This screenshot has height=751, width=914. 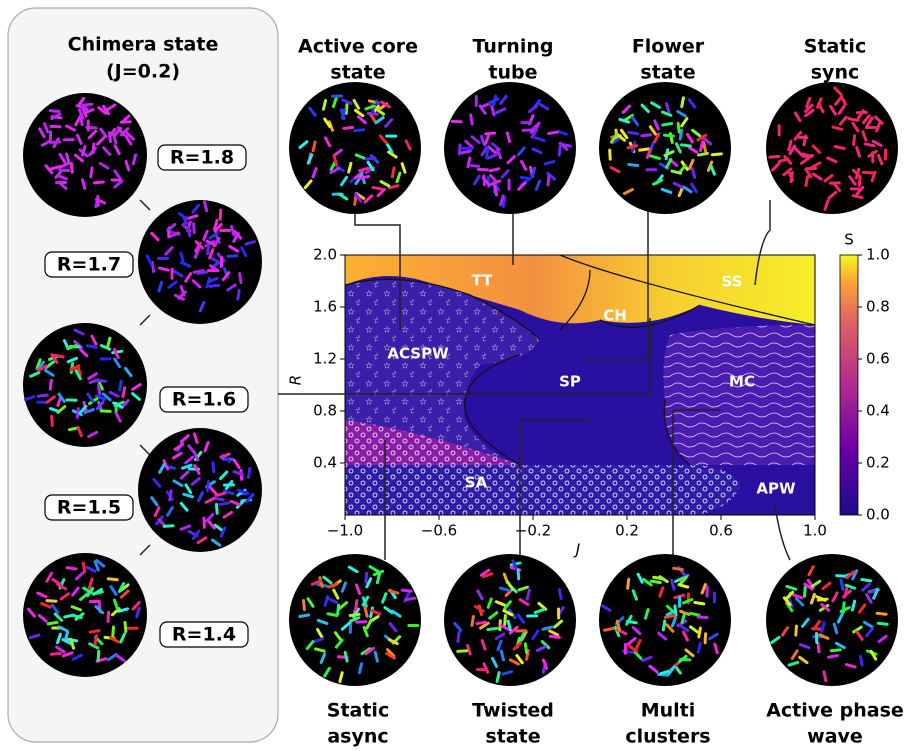 What do you see at coordinates (355, 148) in the screenshot?
I see `snapshot-disc` at bounding box center [355, 148].